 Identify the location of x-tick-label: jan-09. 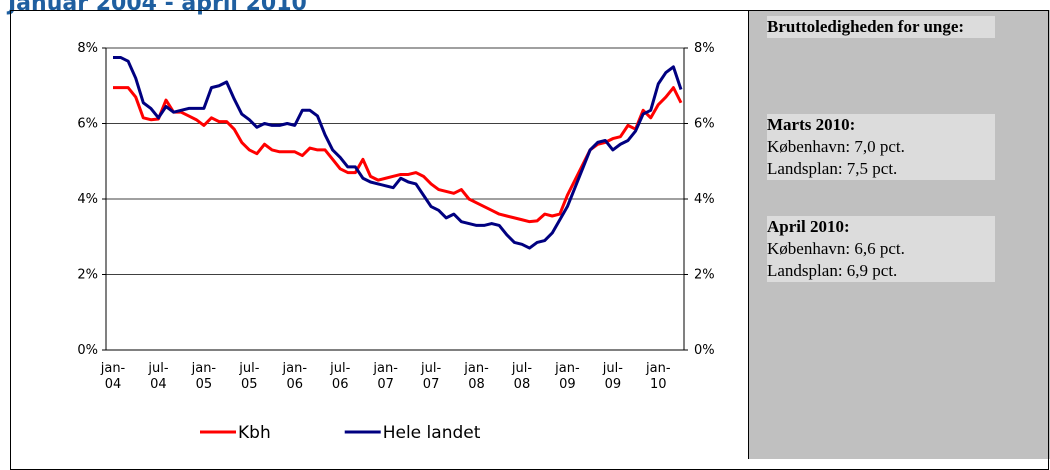
(567, 376).